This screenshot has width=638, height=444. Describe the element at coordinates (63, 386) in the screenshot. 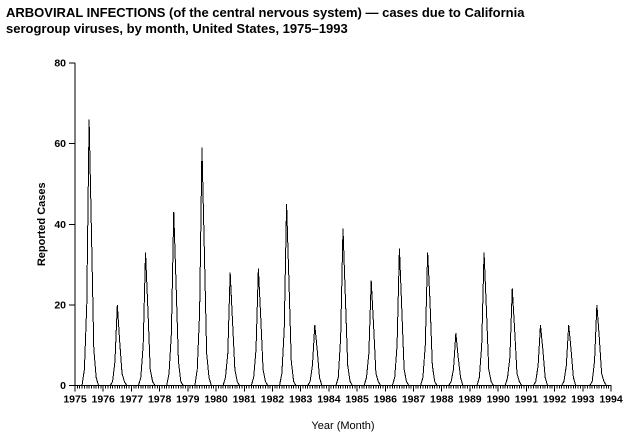

I see `y-tick-label-0: 0` at that location.